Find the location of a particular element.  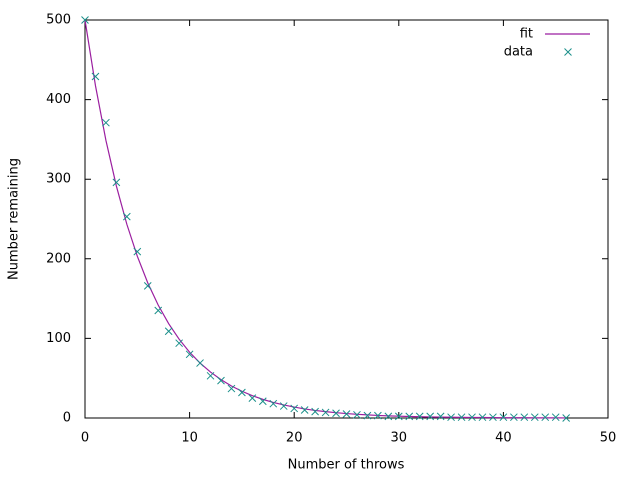

x-axis-label: Number of throws is located at coordinates (346, 465).